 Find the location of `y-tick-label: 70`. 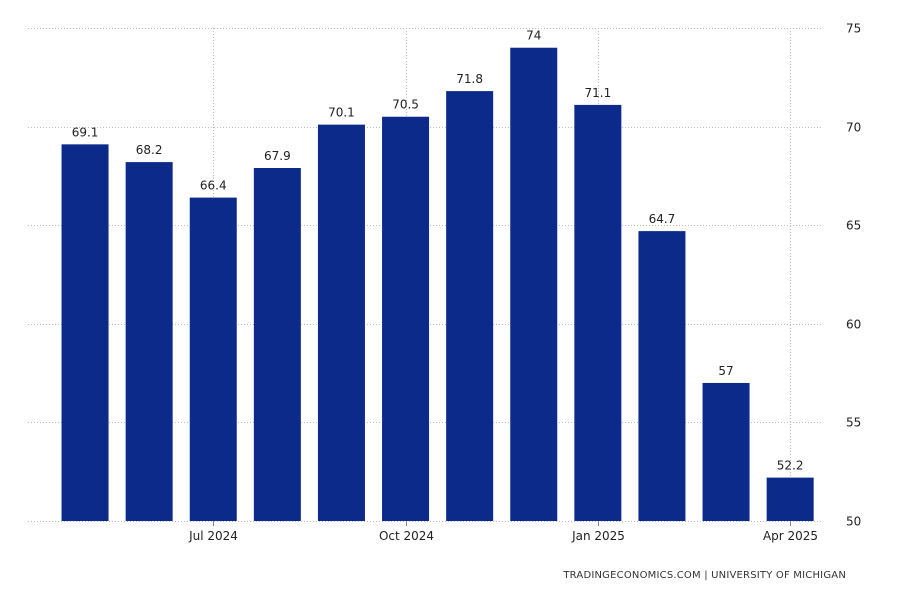

y-tick-label: 70 is located at coordinates (853, 128).